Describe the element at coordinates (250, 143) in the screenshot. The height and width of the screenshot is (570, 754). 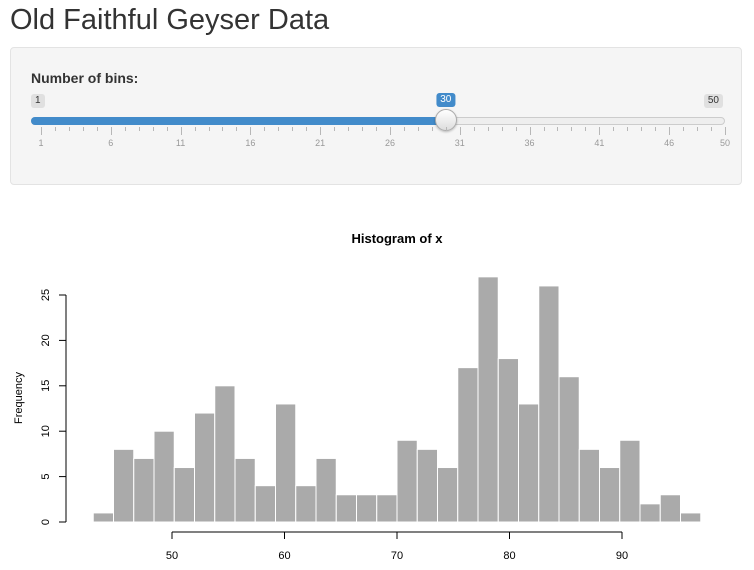
I see `slider-tick-label: 16` at that location.